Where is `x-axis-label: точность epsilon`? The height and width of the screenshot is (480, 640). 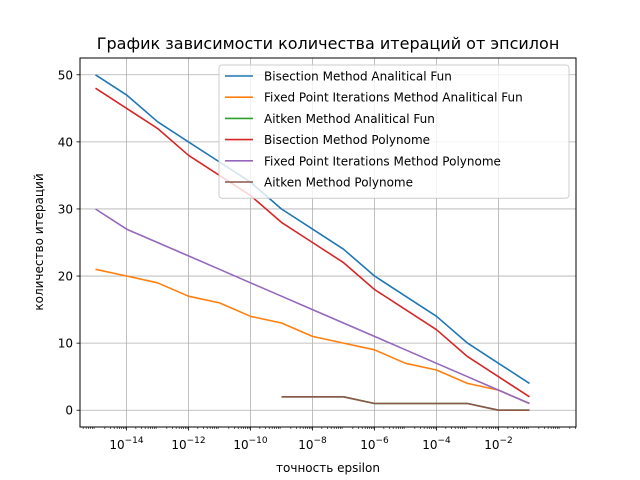 x-axis-label: точность epsilon is located at coordinates (328, 468).